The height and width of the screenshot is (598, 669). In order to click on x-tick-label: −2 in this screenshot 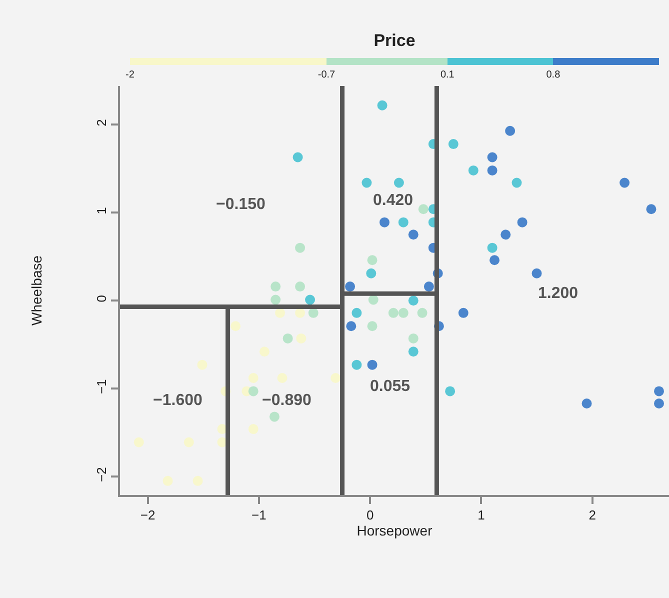, I will do `click(148, 515)`.